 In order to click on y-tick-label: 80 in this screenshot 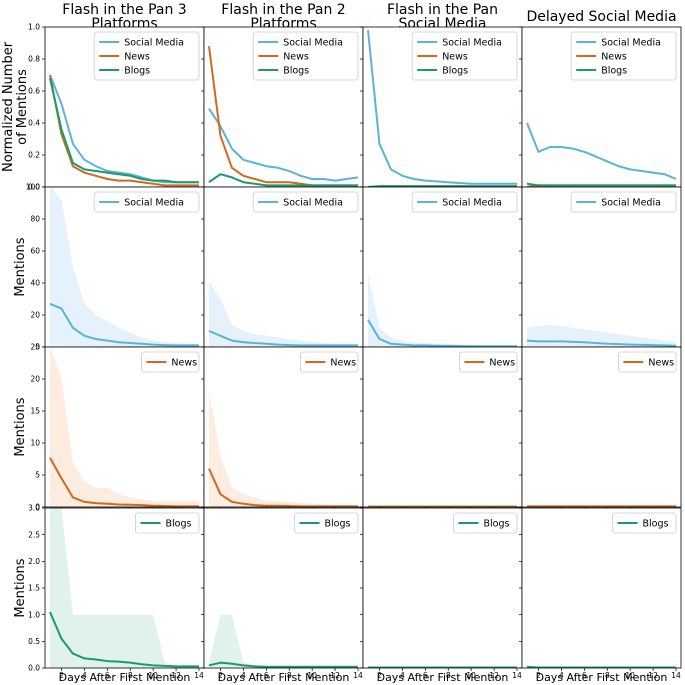, I will do `click(35, 219)`.